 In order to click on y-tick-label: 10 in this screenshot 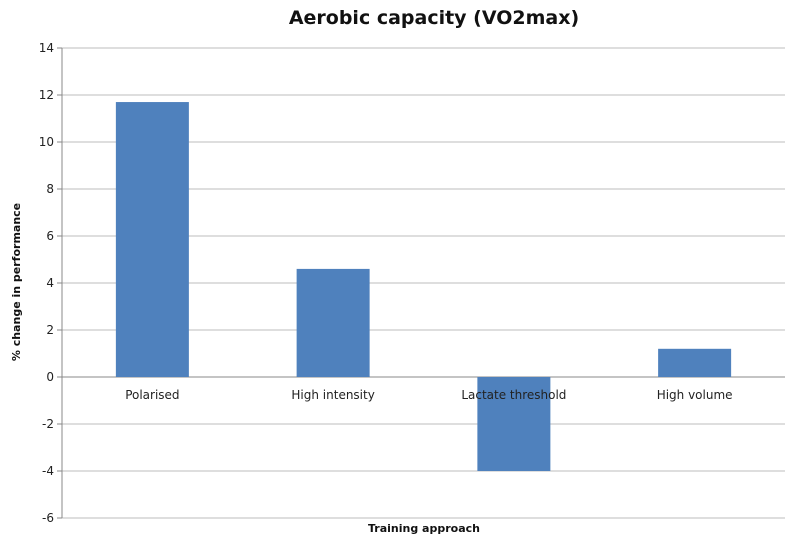, I will do `click(46, 142)`.